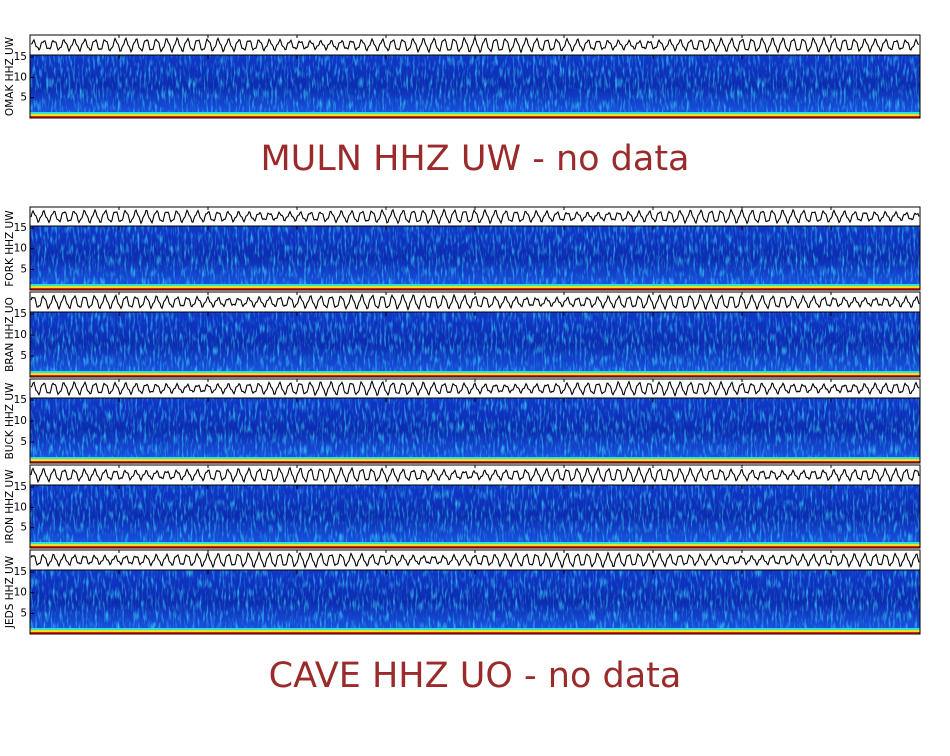 The height and width of the screenshot is (756, 950). Describe the element at coordinates (10, 592) in the screenshot. I see `station-label: JEDS HHZ UW` at that location.